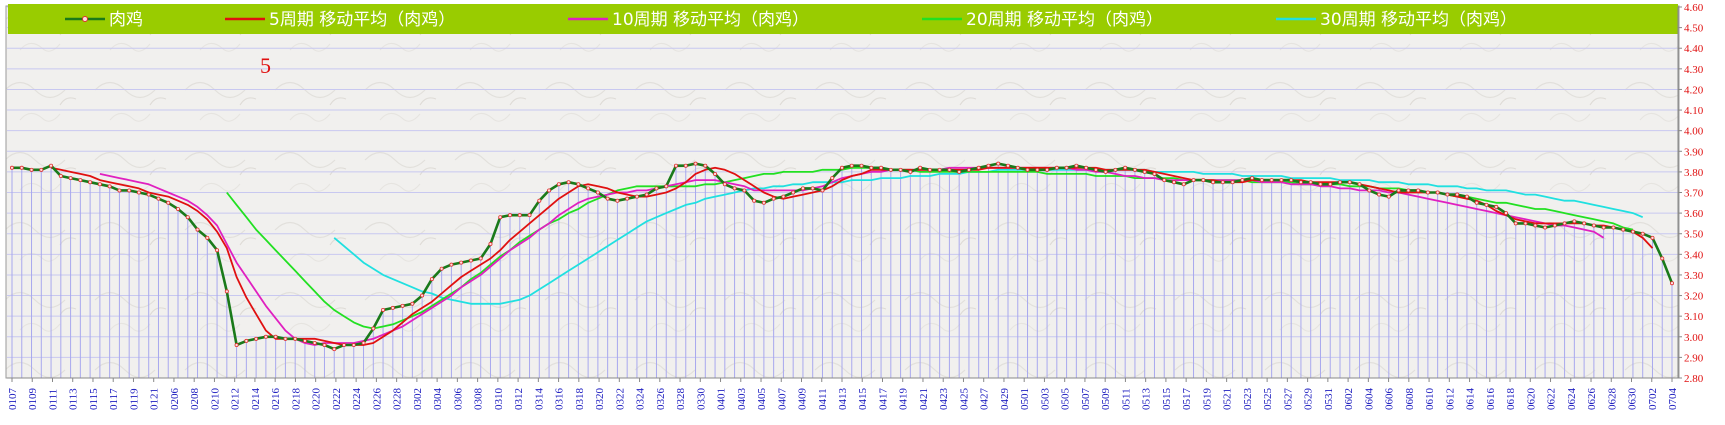 The image size is (1725, 425). Describe the element at coordinates (74, 399) in the screenshot. I see `x-tick-label: 0113` at that location.